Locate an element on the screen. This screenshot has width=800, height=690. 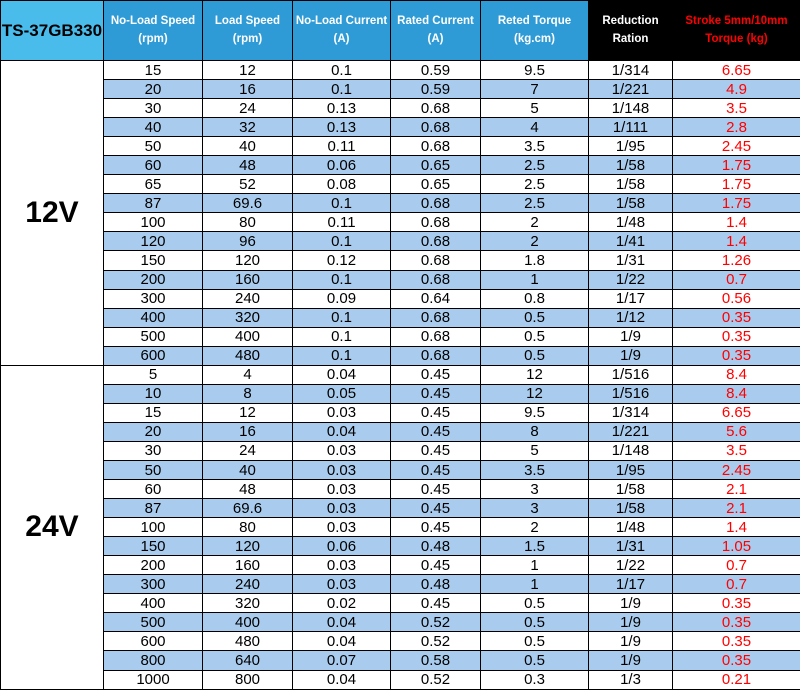
col-header-line1: Rated Current is located at coordinates (435, 21).